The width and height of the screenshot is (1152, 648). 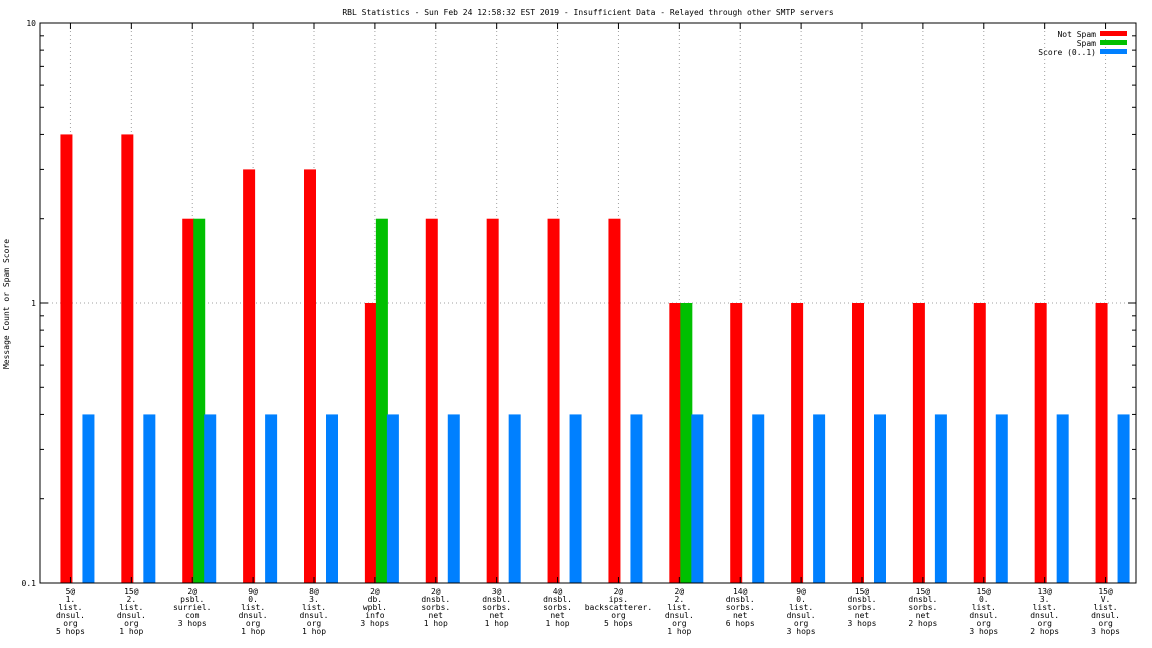 What do you see at coordinates (922, 607) in the screenshot?
I see `x-tick-label: 15@ dnsbl. sorbs. net 2 hops` at bounding box center [922, 607].